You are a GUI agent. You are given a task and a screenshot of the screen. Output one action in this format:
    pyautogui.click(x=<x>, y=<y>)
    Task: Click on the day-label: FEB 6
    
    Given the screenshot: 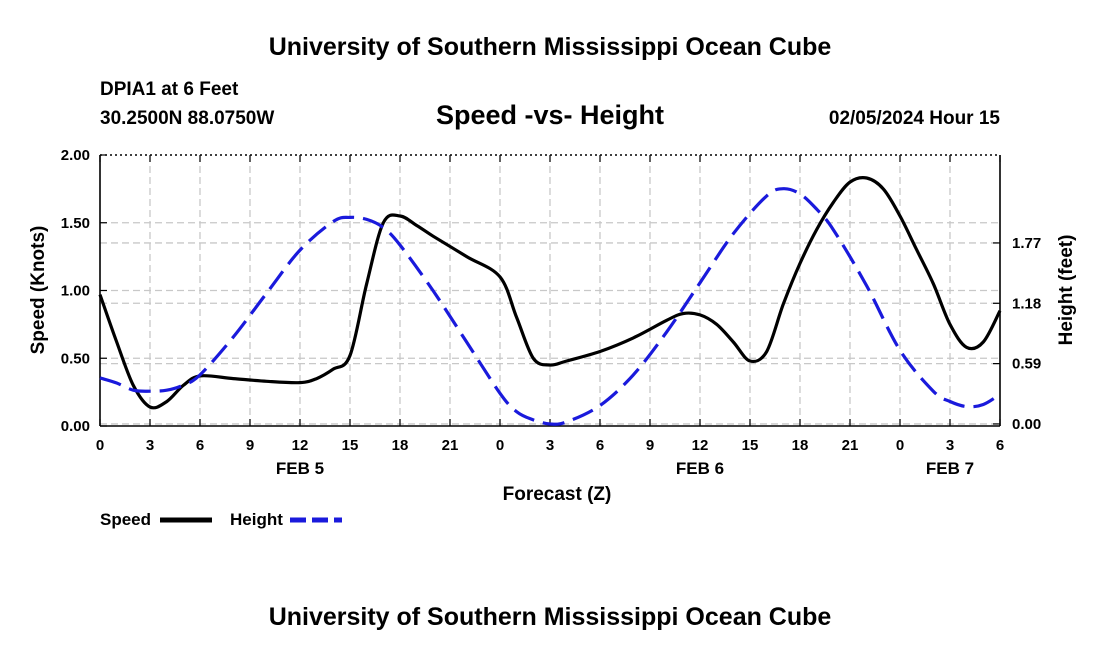 What is the action you would take?
    pyautogui.click(x=700, y=468)
    